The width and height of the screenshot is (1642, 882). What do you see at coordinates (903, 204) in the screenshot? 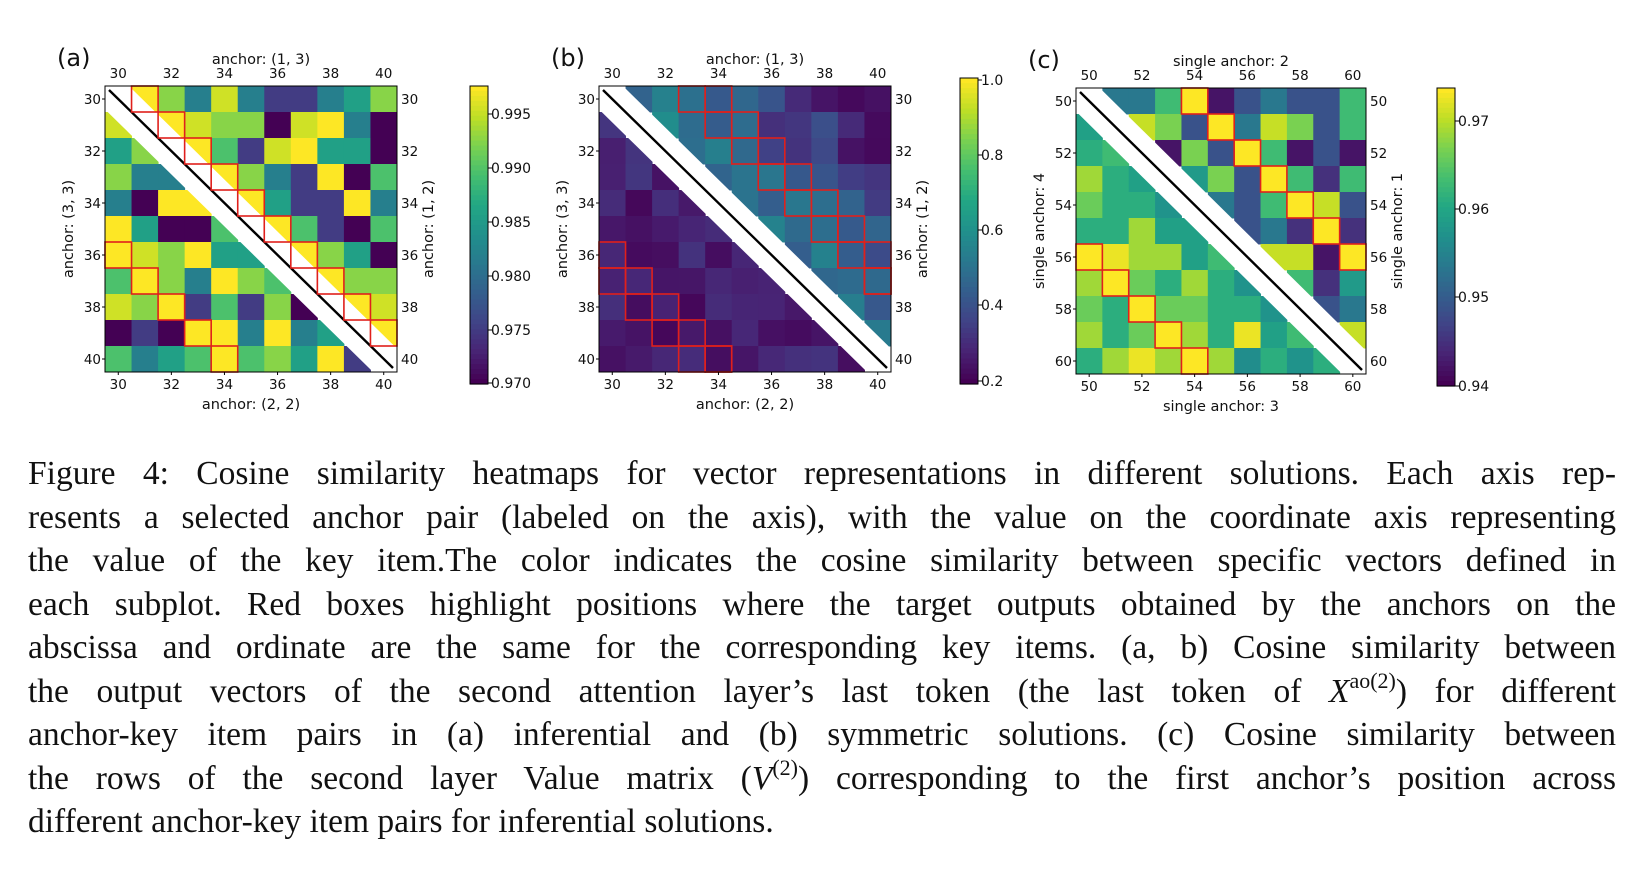
I see `tick-right: 34` at bounding box center [903, 204].